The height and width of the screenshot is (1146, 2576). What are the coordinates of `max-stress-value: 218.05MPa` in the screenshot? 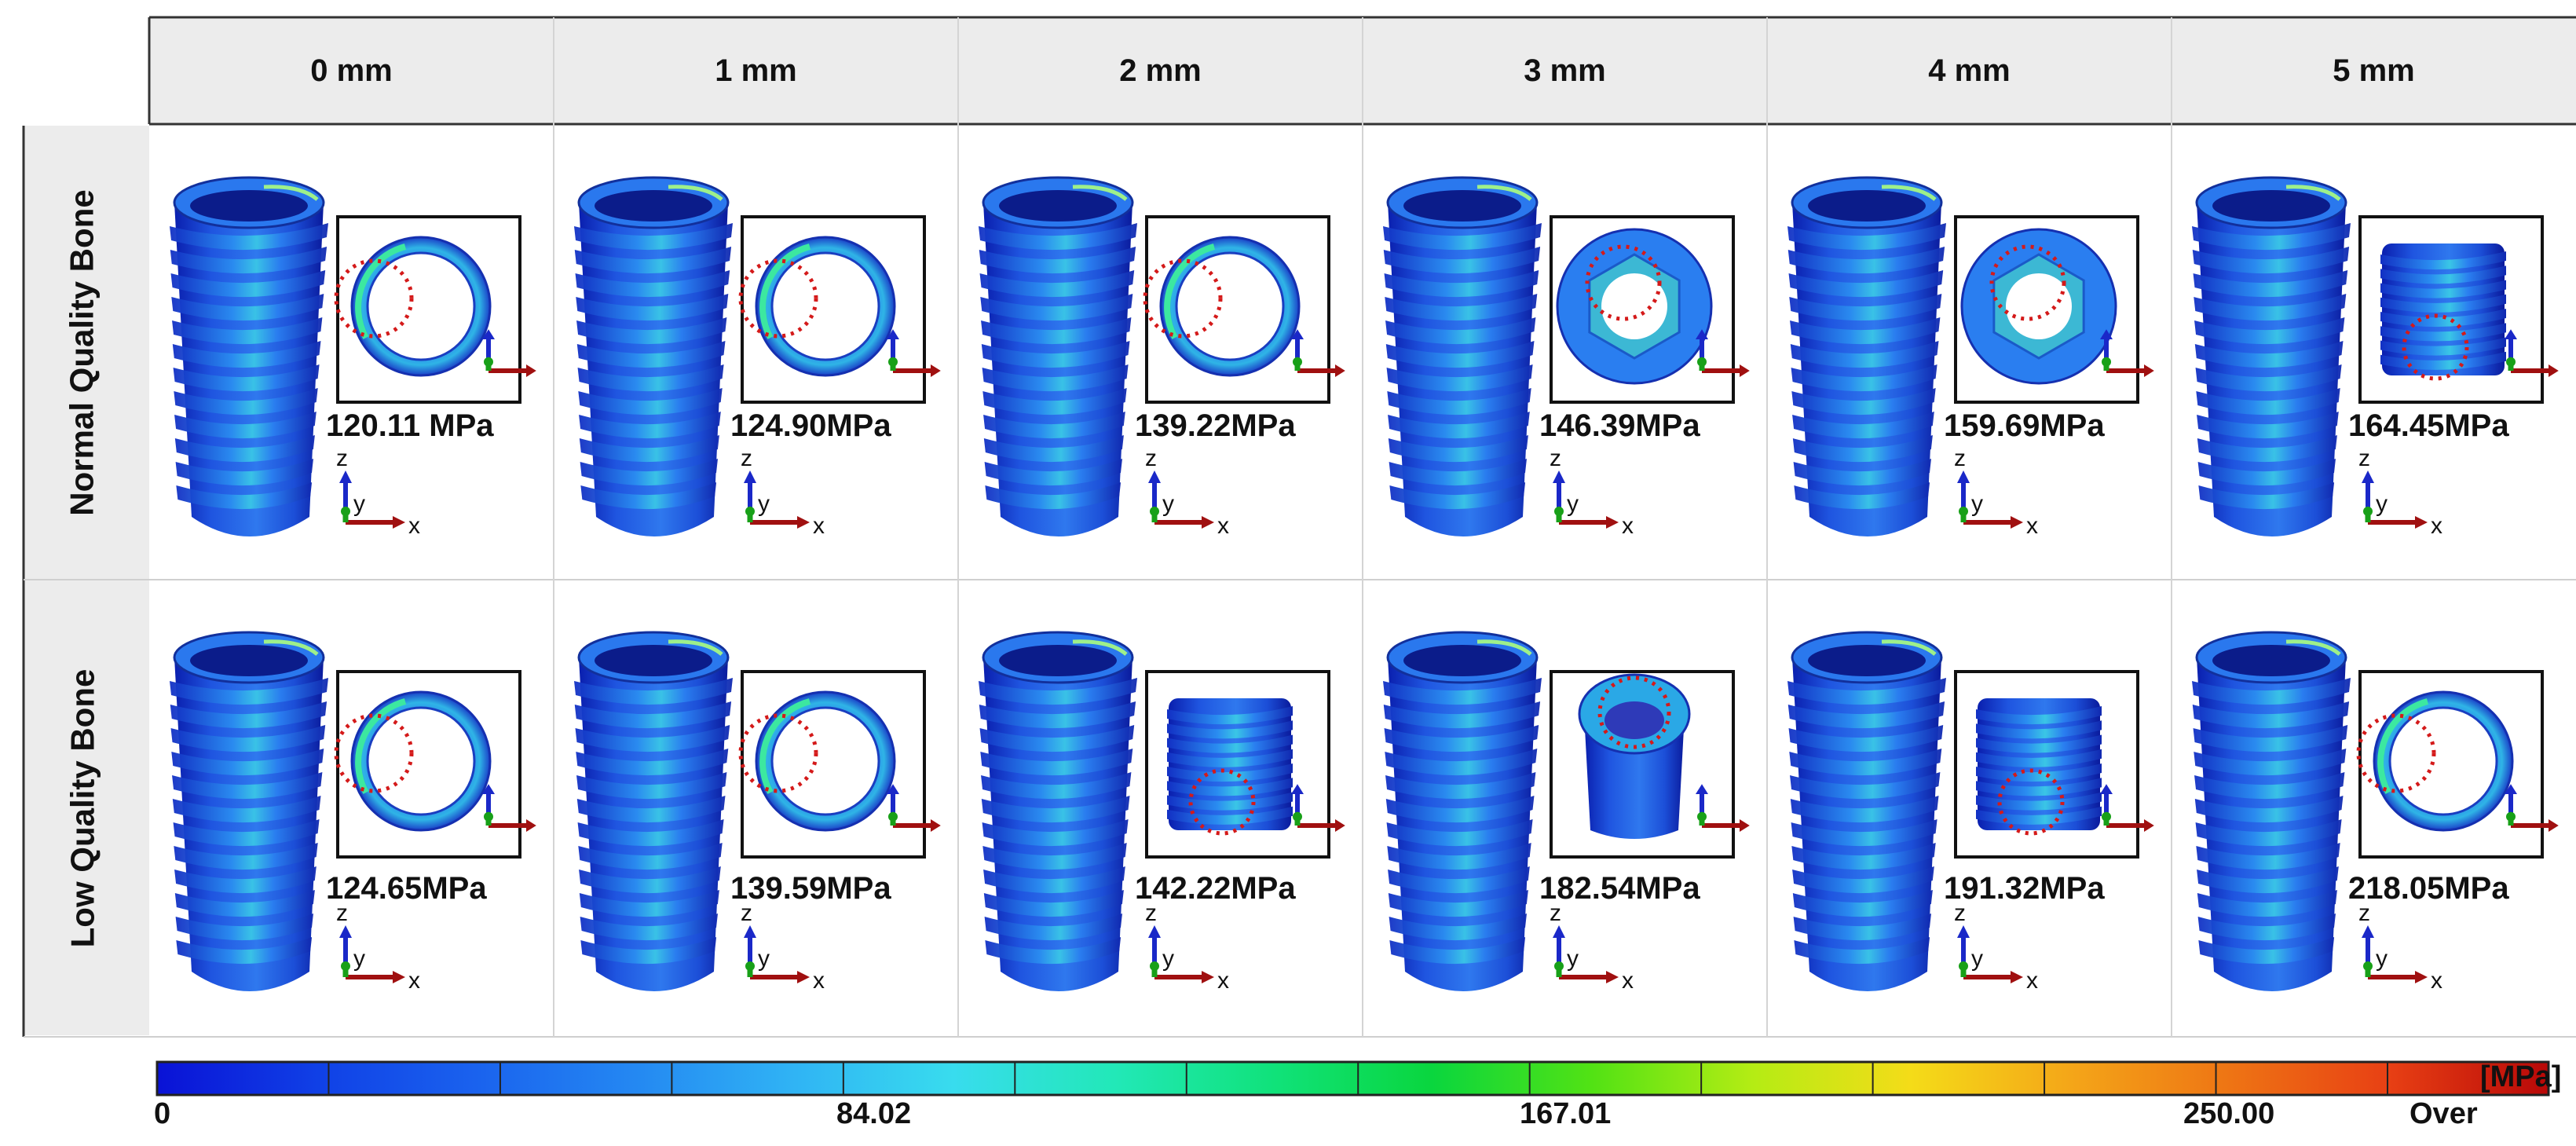 It's located at (2429, 888).